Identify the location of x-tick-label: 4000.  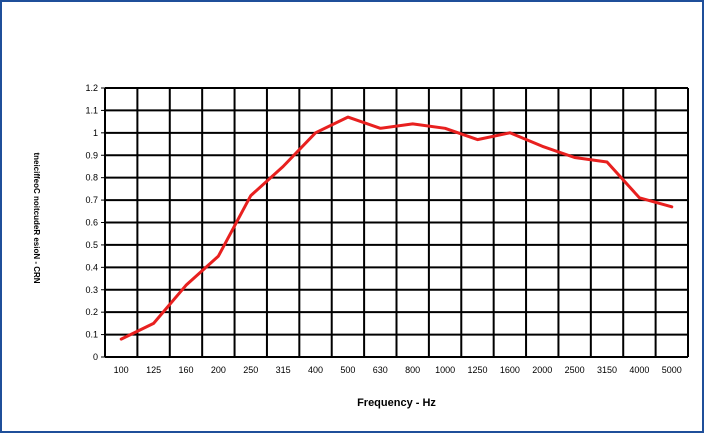
(639, 370).